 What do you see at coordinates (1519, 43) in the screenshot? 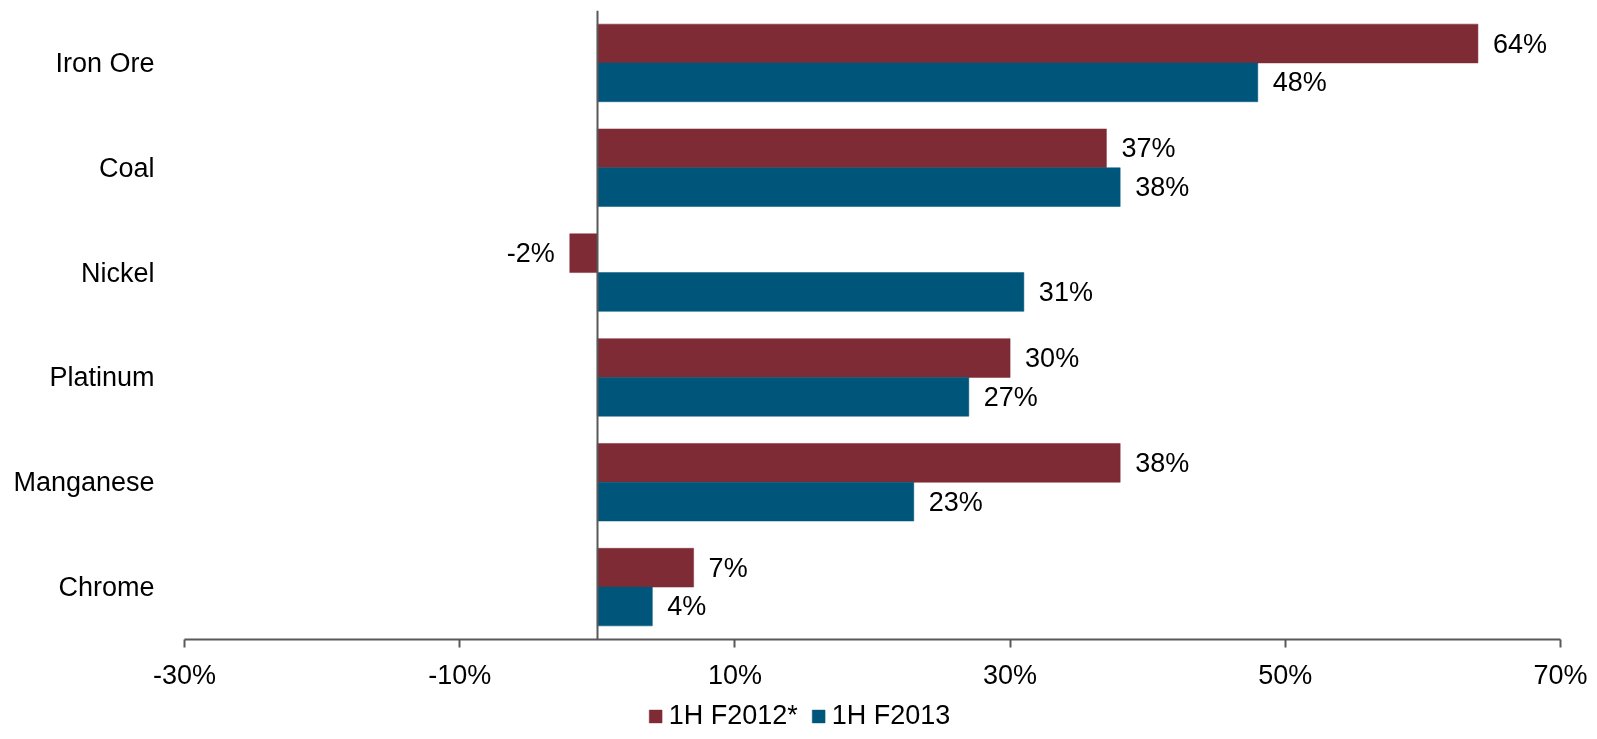
I see `data-label: 64%` at bounding box center [1519, 43].